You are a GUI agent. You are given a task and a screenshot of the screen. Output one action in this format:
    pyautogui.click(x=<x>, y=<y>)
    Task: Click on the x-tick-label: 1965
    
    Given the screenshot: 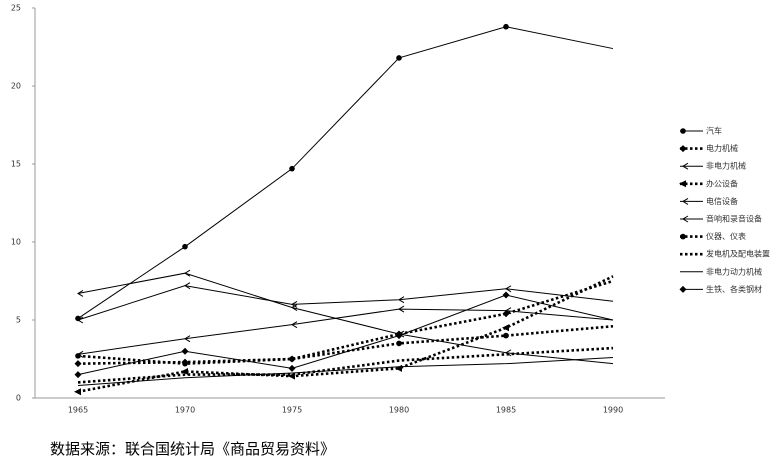 What is the action you would take?
    pyautogui.click(x=78, y=410)
    